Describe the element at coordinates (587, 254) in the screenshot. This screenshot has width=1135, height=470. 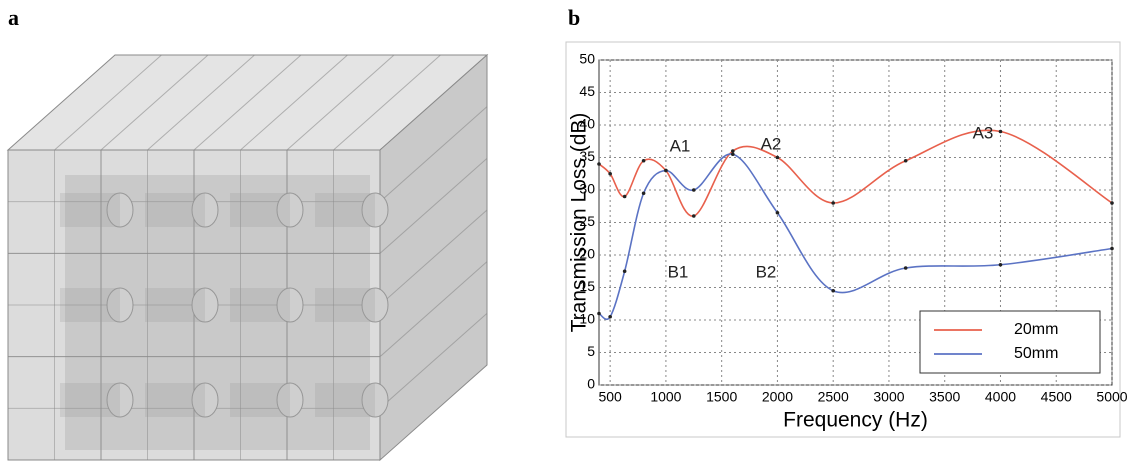
I see `y-tick-label: 20` at that location.